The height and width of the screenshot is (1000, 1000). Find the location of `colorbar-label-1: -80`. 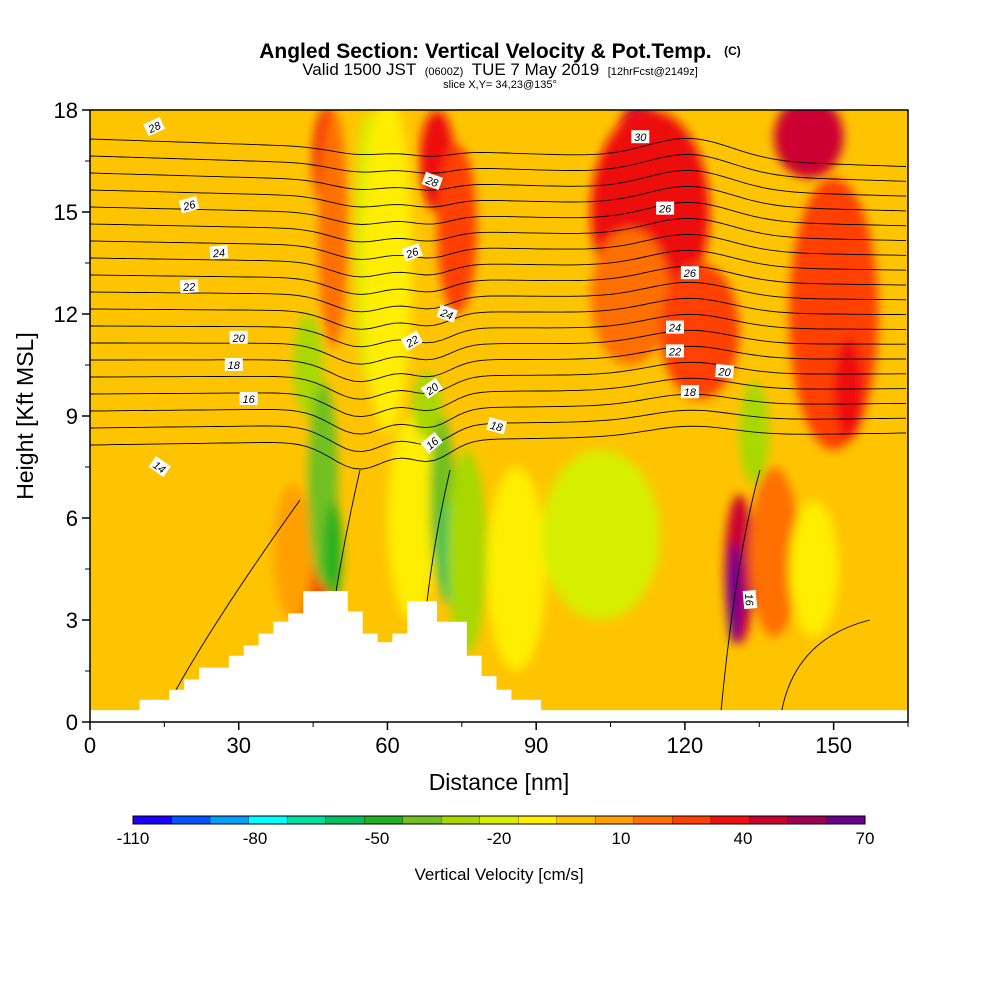

colorbar-label-1: -80 is located at coordinates (255, 838).